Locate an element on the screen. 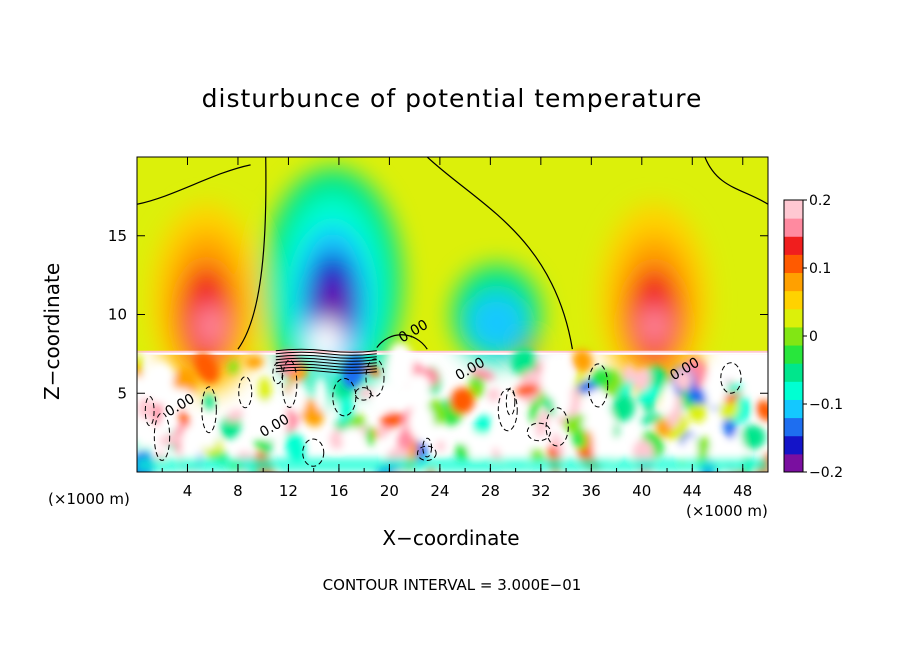 This screenshot has height=654, width=904. x-tick-label: 36 is located at coordinates (591, 491).